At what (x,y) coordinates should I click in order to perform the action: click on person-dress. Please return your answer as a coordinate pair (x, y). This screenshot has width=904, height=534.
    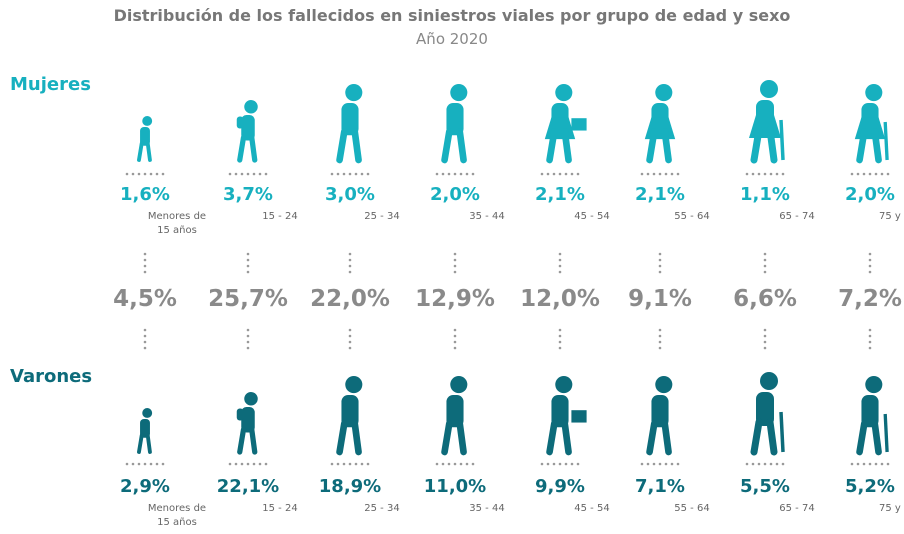
    Looking at the image, I should click on (870, 128).